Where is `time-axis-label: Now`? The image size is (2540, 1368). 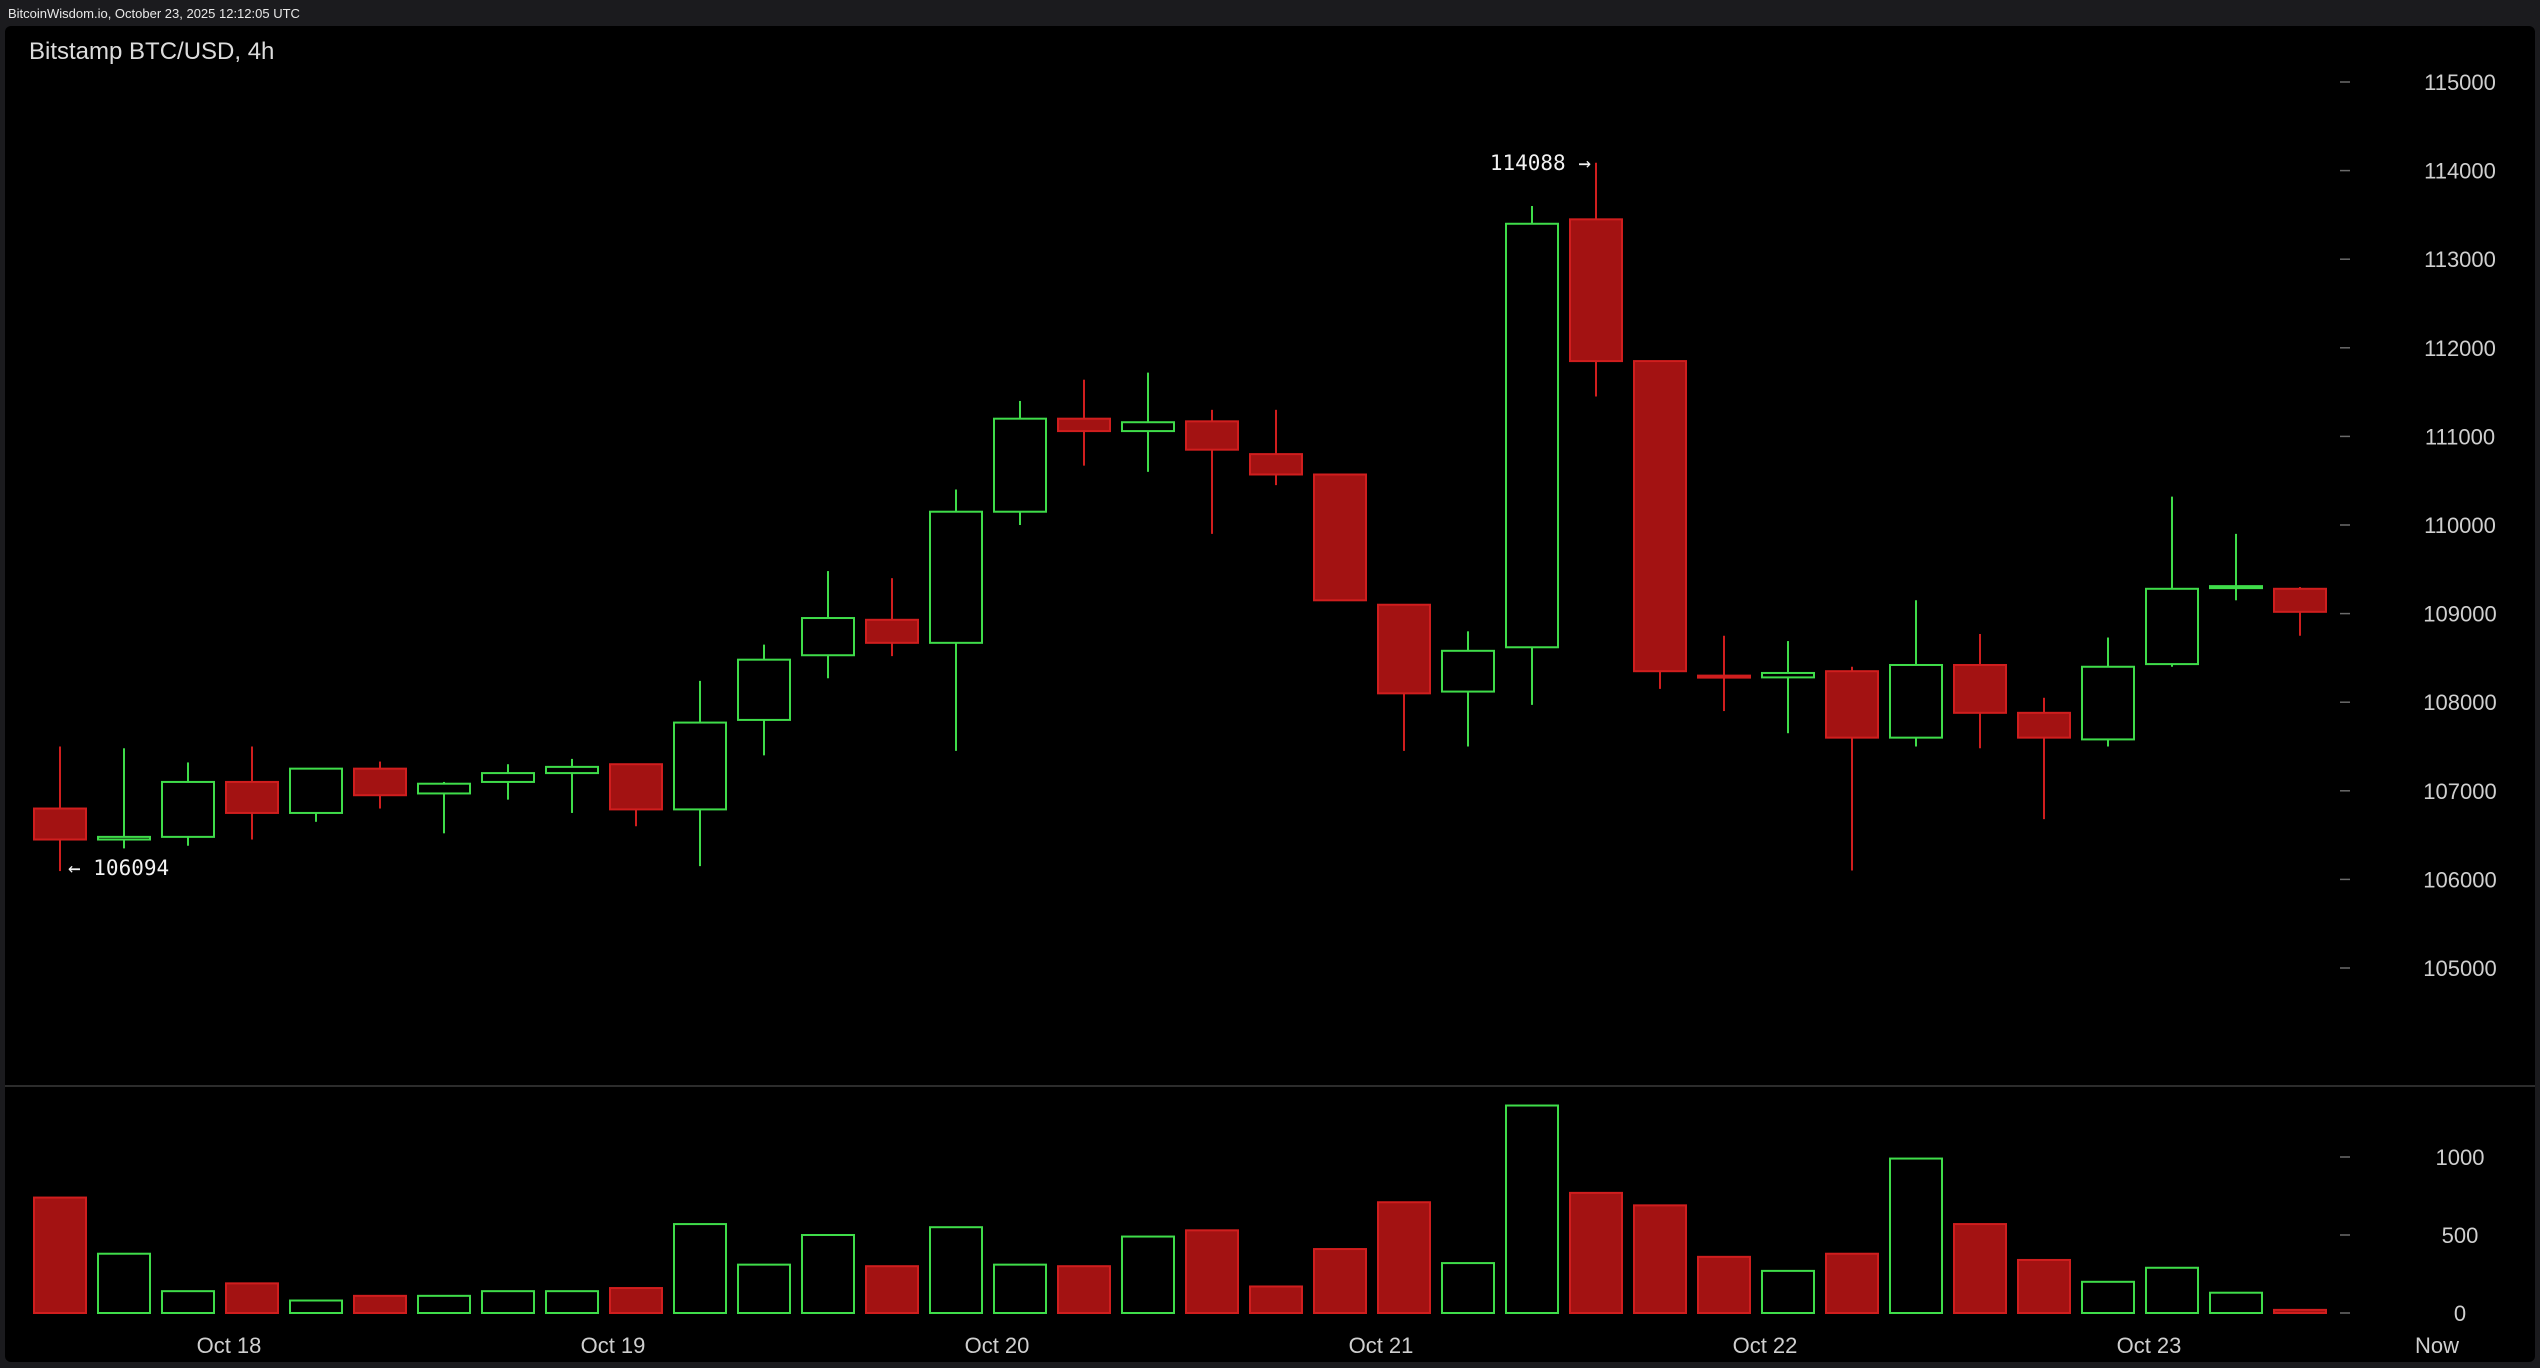 time-axis-label: Now is located at coordinates (2437, 1345).